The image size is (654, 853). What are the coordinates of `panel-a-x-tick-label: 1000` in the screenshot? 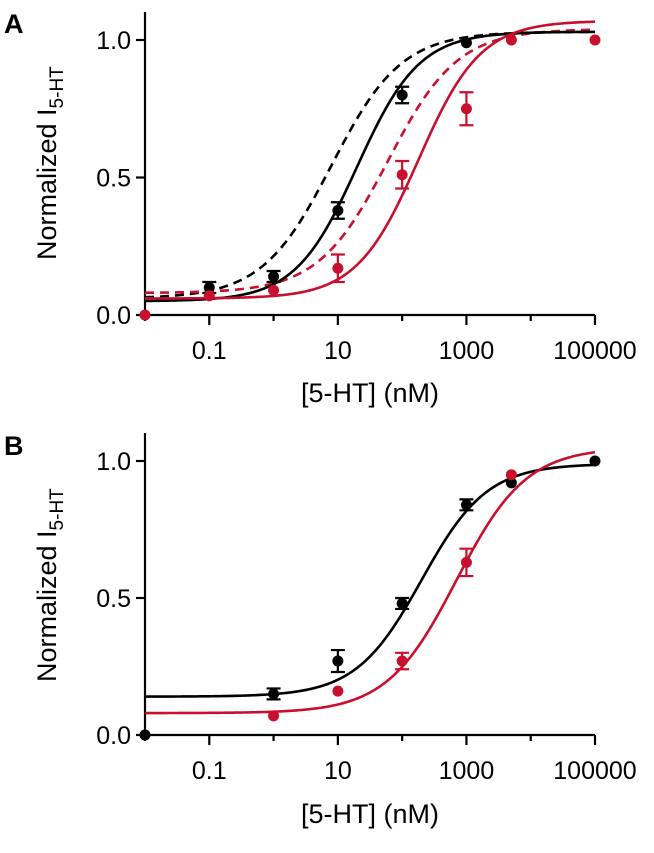 It's located at (467, 351).